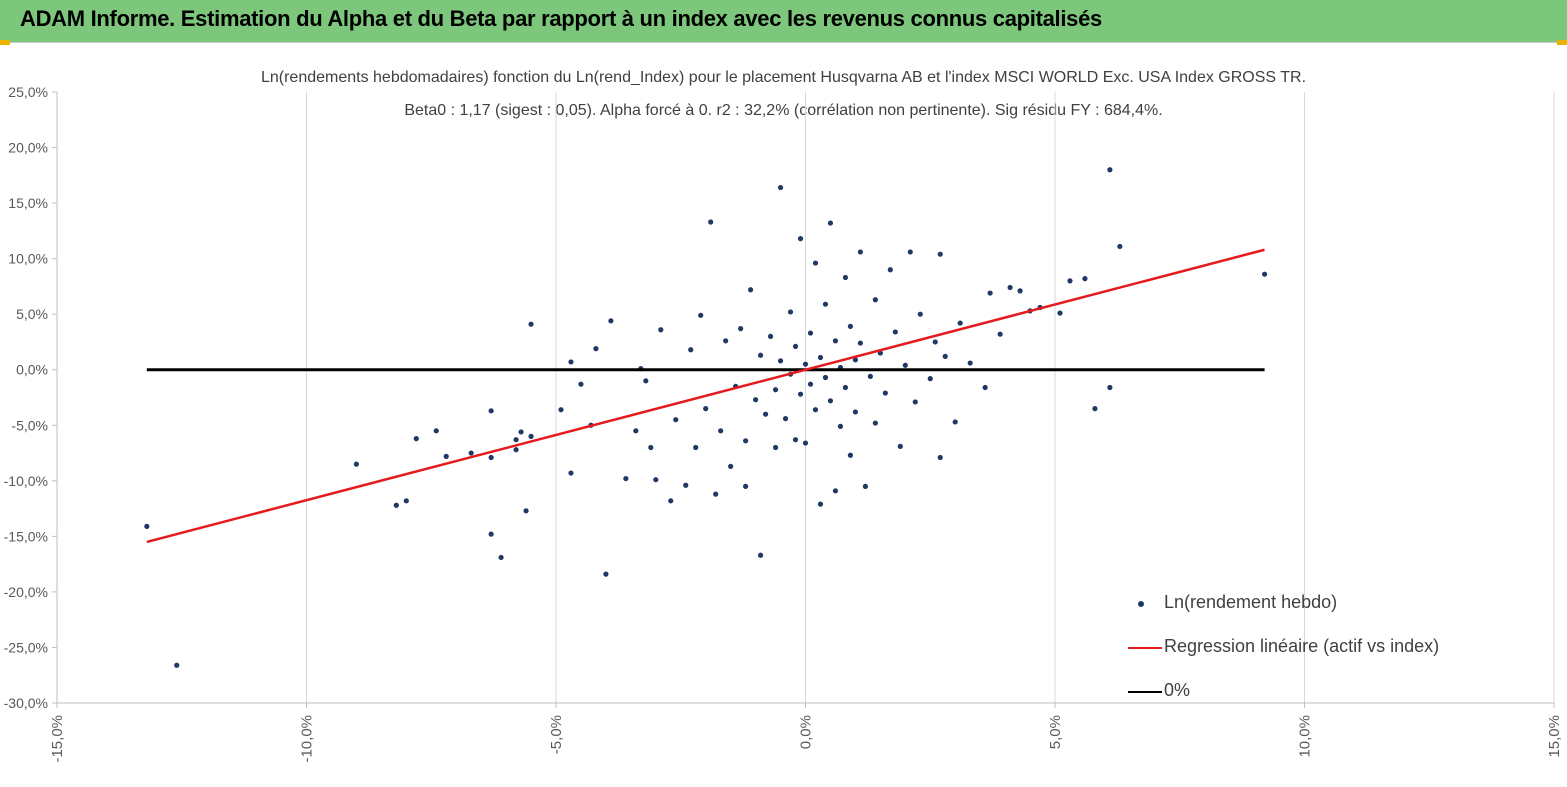  Describe the element at coordinates (556, 734) in the screenshot. I see `x-tick-label: -5,0%` at that location.